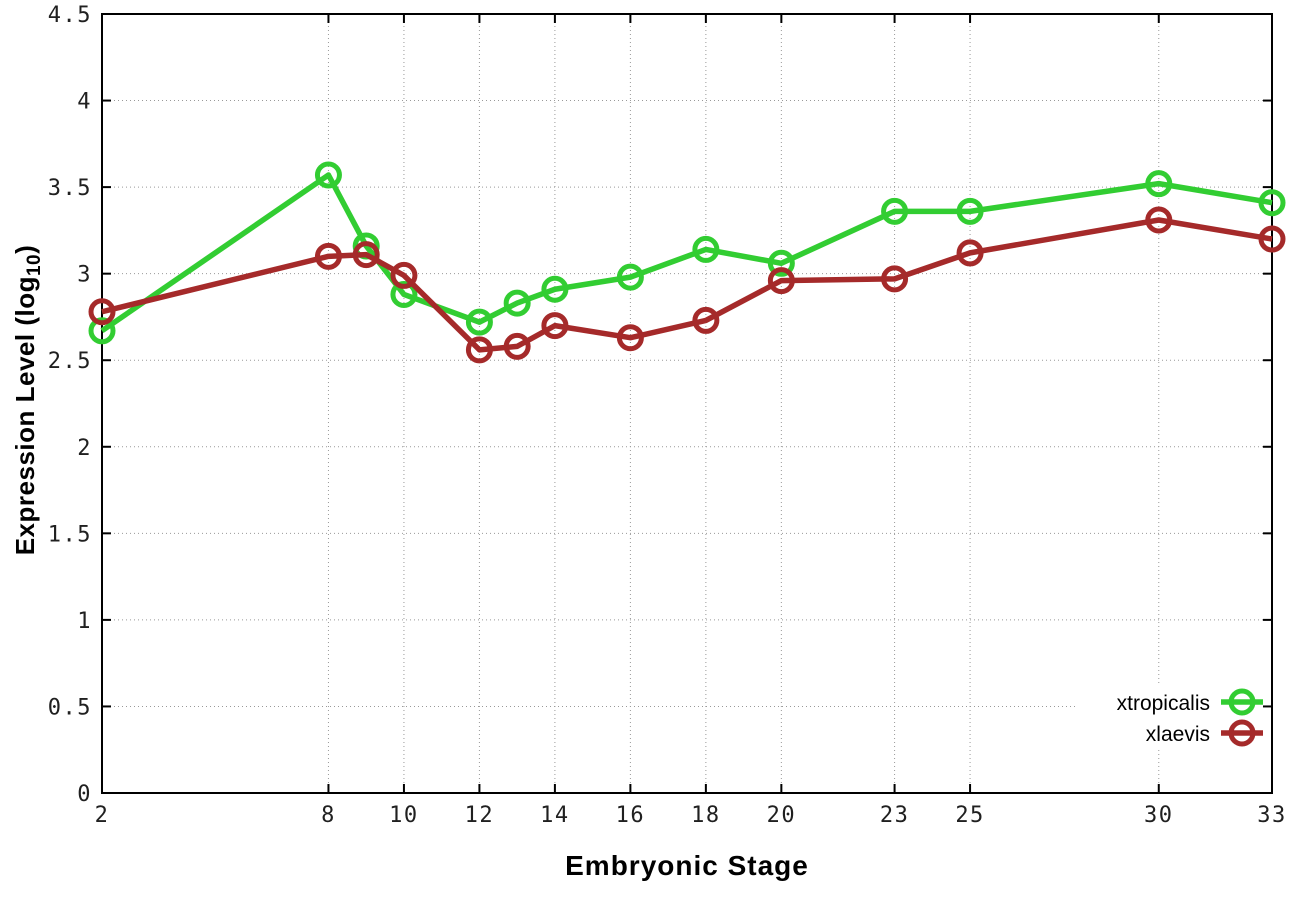 The image size is (1296, 907). I want to click on x-tick-label: 10, so click(404, 815).